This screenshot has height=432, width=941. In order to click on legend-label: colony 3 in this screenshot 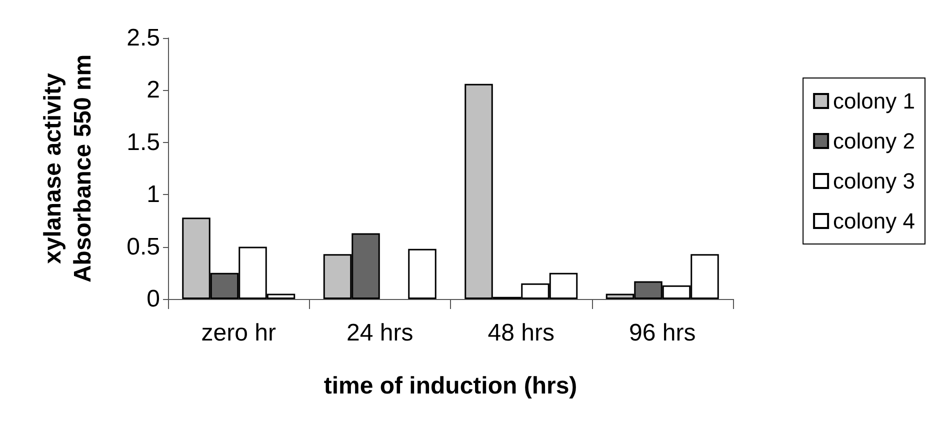, I will do `click(874, 181)`.